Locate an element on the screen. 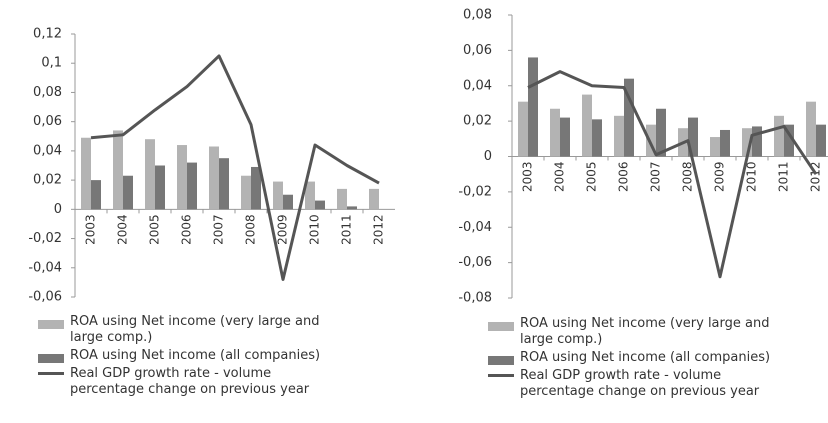 The image size is (828, 423). y-tick-label: 0,12 is located at coordinates (47, 34).